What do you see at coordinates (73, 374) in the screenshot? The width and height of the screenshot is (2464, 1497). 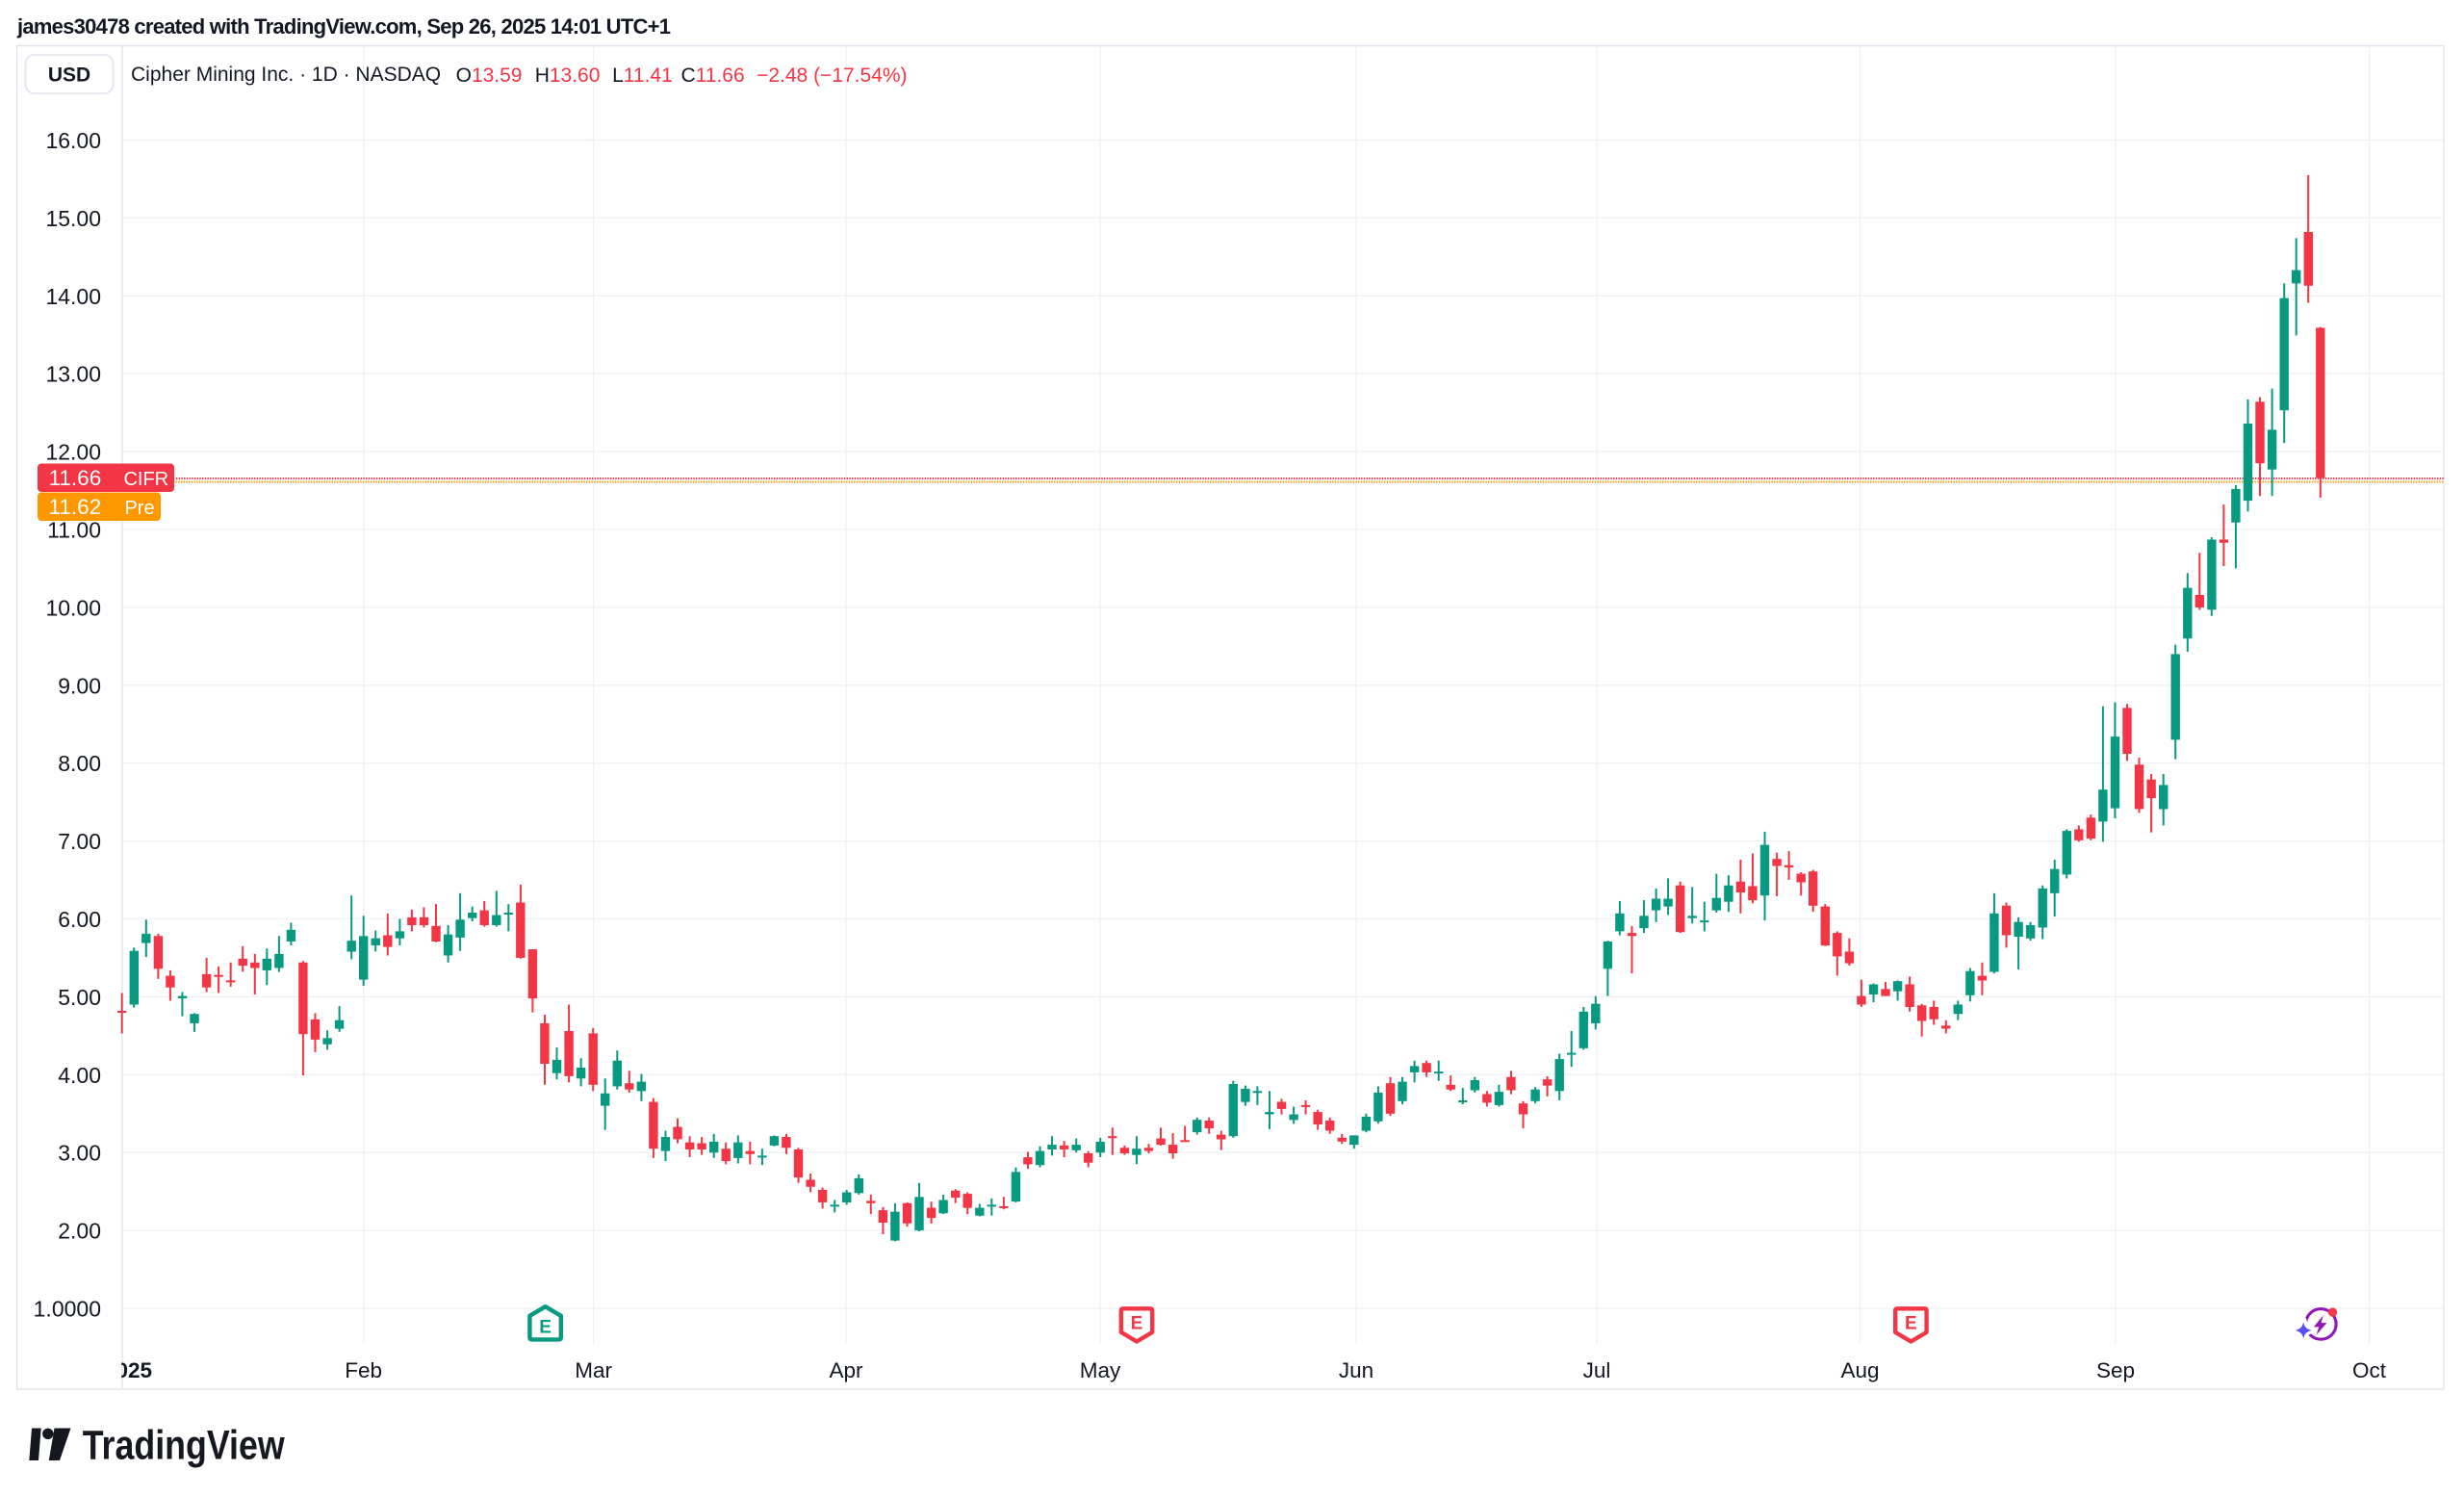 I see `svg-text: 13.00` at bounding box center [73, 374].